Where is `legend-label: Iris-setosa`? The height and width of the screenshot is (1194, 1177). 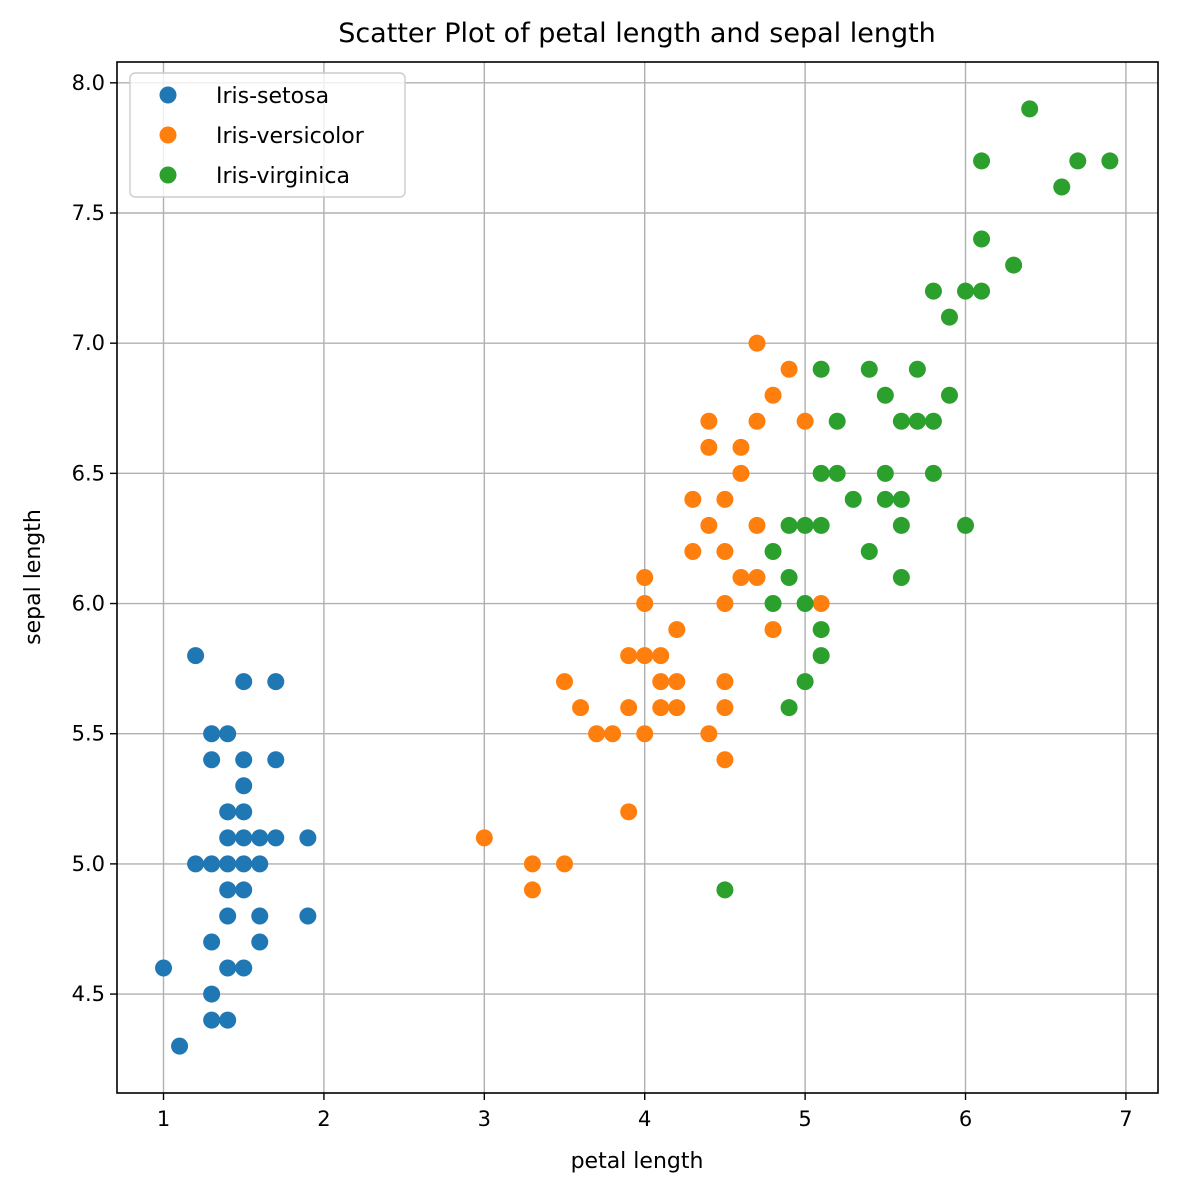 legend-label: Iris-setosa is located at coordinates (272, 96).